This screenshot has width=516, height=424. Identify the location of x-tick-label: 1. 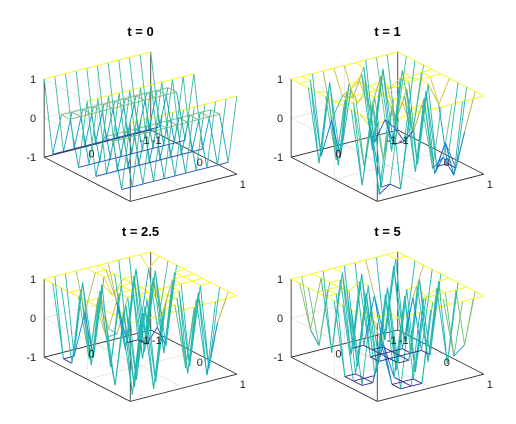
(243, 185).